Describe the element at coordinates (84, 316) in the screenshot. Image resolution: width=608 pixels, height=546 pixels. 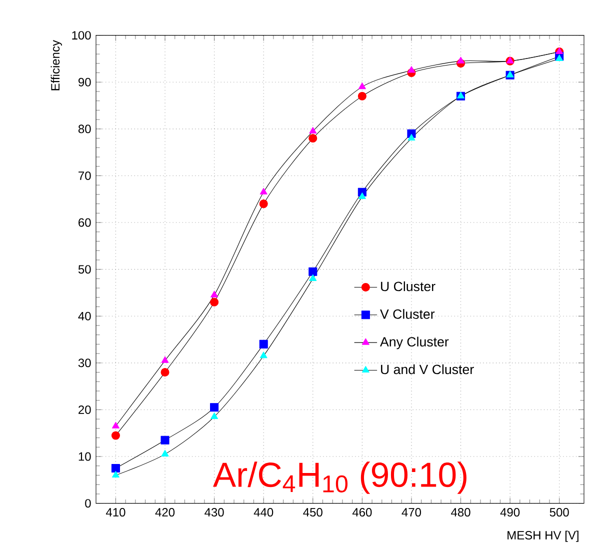
I see `y-tick-label: 40` at that location.